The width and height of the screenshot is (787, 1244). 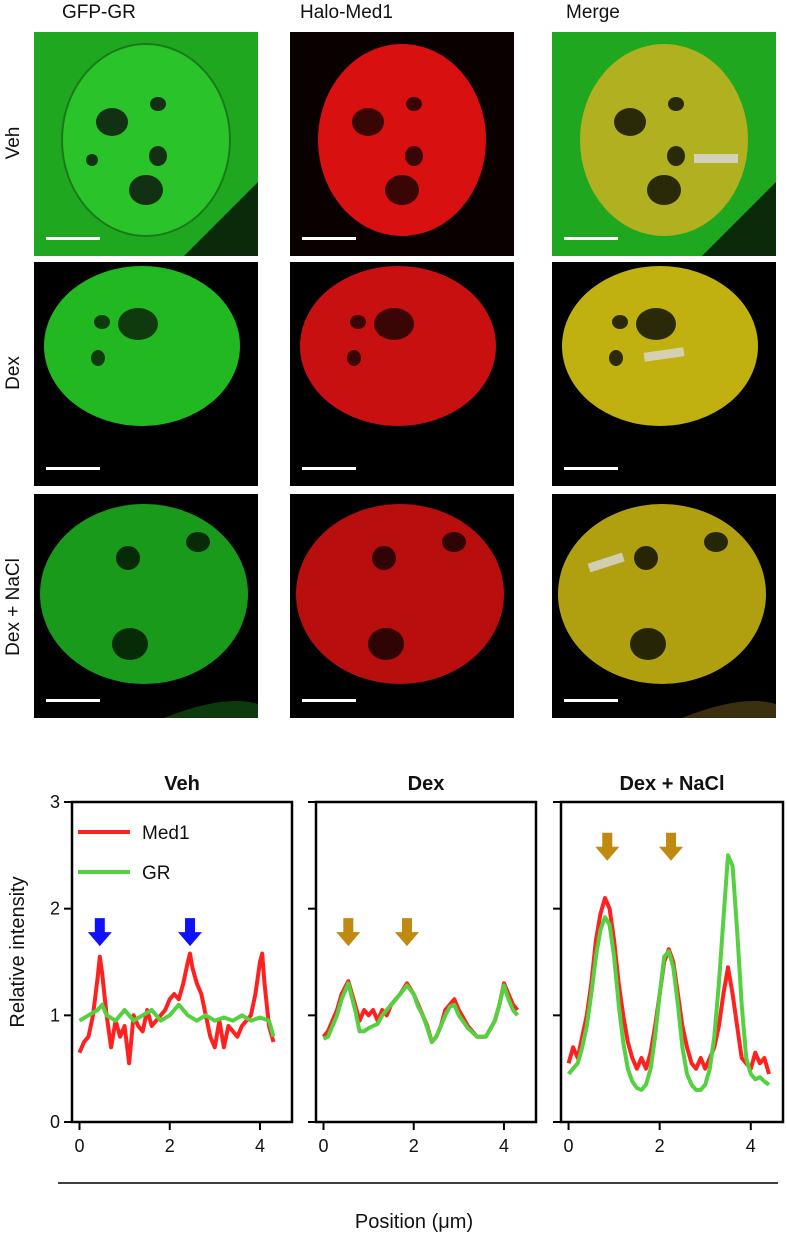 What do you see at coordinates (55, 909) in the screenshot?
I see `y-tick-label: 2` at bounding box center [55, 909].